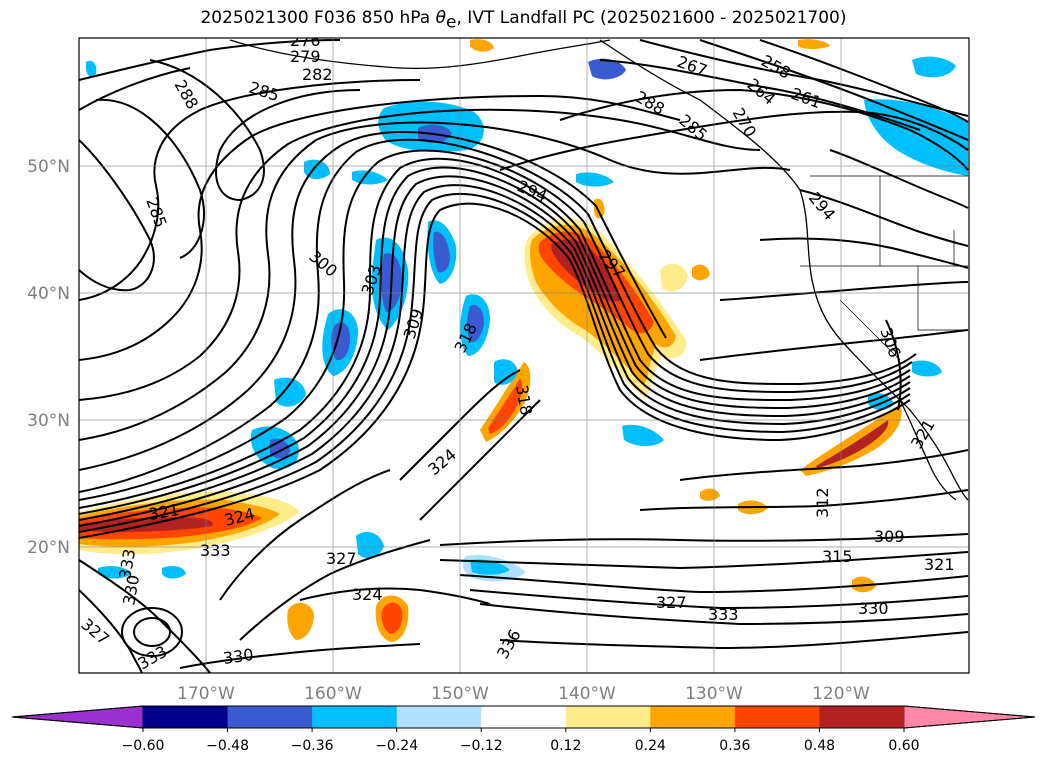  What do you see at coordinates (77, 717) in the screenshot?
I see `colorbar-under-extension` at bounding box center [77, 717].